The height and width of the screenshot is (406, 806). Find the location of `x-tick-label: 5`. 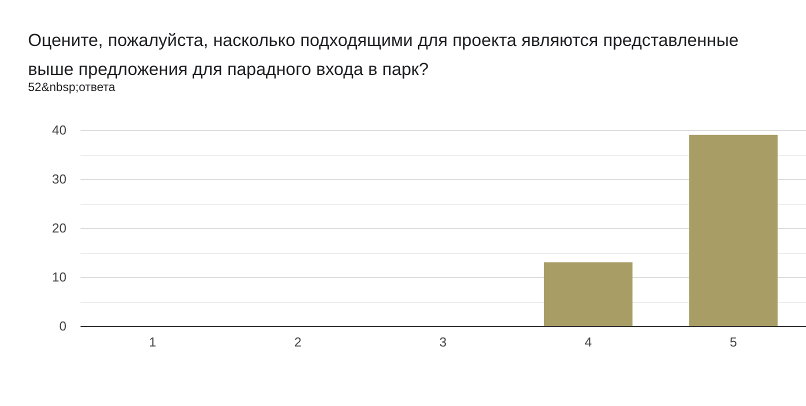

x-tick-label: 5 is located at coordinates (734, 342).